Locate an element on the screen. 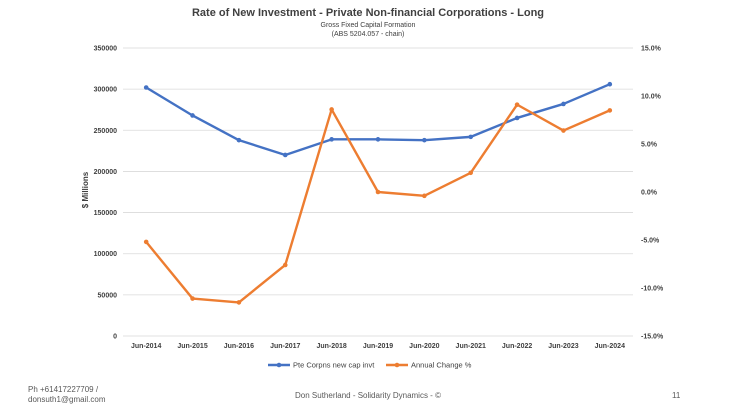  legend: Pte Corpns new cap invt Annual Change % is located at coordinates (370, 365).